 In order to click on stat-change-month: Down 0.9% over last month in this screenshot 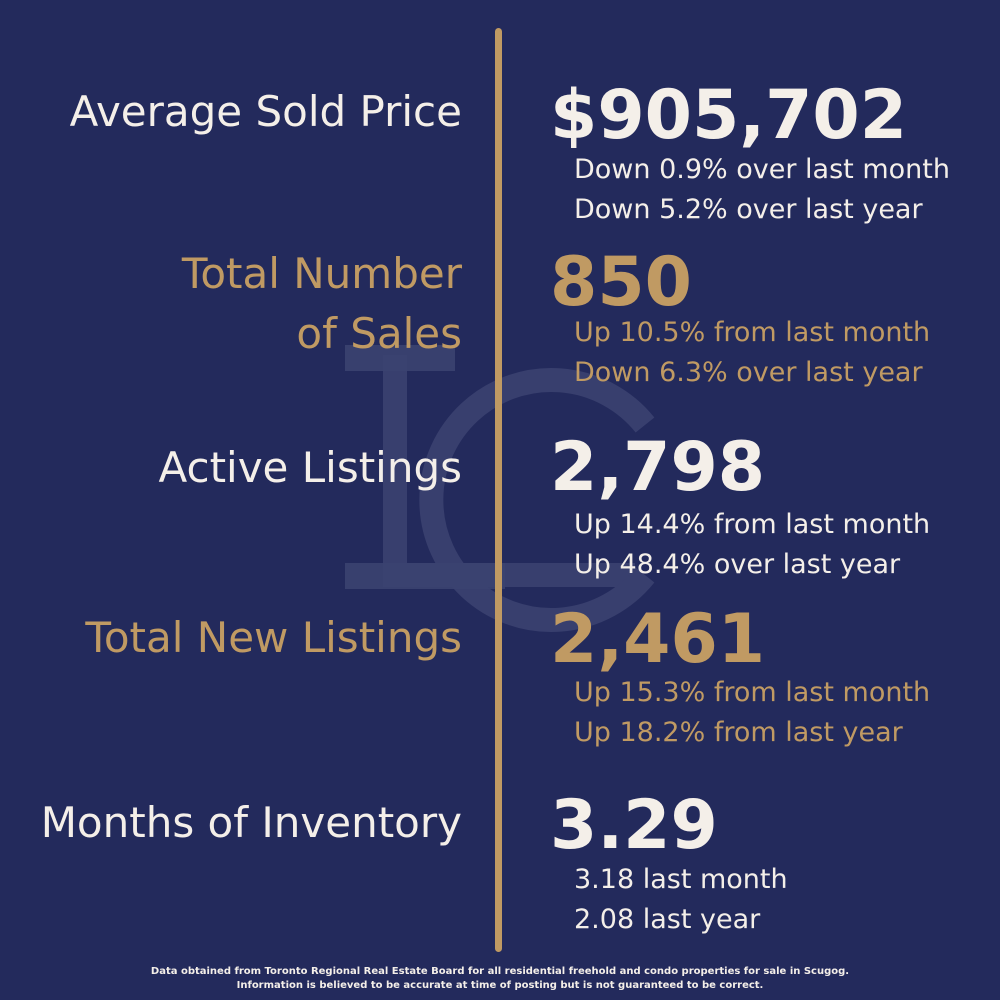, I will do `click(762, 169)`.